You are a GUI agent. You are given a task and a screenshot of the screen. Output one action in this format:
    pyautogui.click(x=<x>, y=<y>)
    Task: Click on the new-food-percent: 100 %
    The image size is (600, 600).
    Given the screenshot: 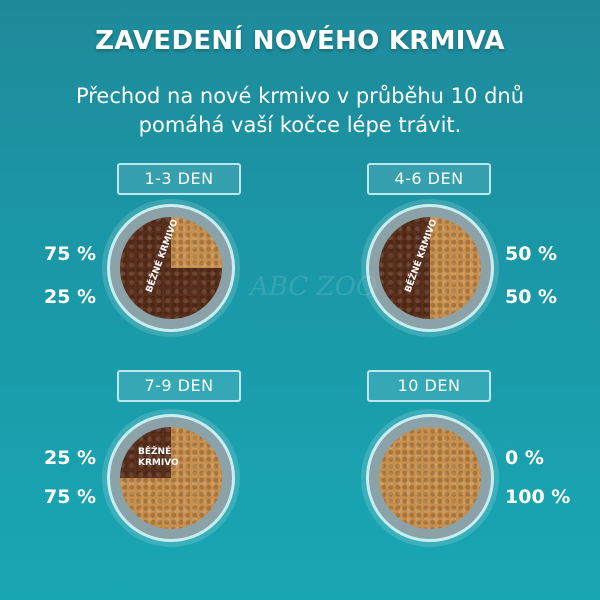 What is the action you would take?
    pyautogui.click(x=538, y=497)
    